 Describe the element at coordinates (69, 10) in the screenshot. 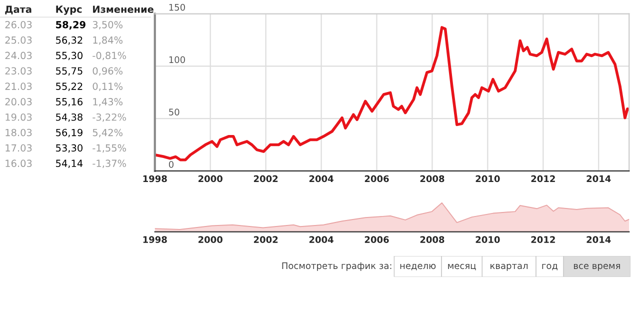

I see `text: Курс` at that location.